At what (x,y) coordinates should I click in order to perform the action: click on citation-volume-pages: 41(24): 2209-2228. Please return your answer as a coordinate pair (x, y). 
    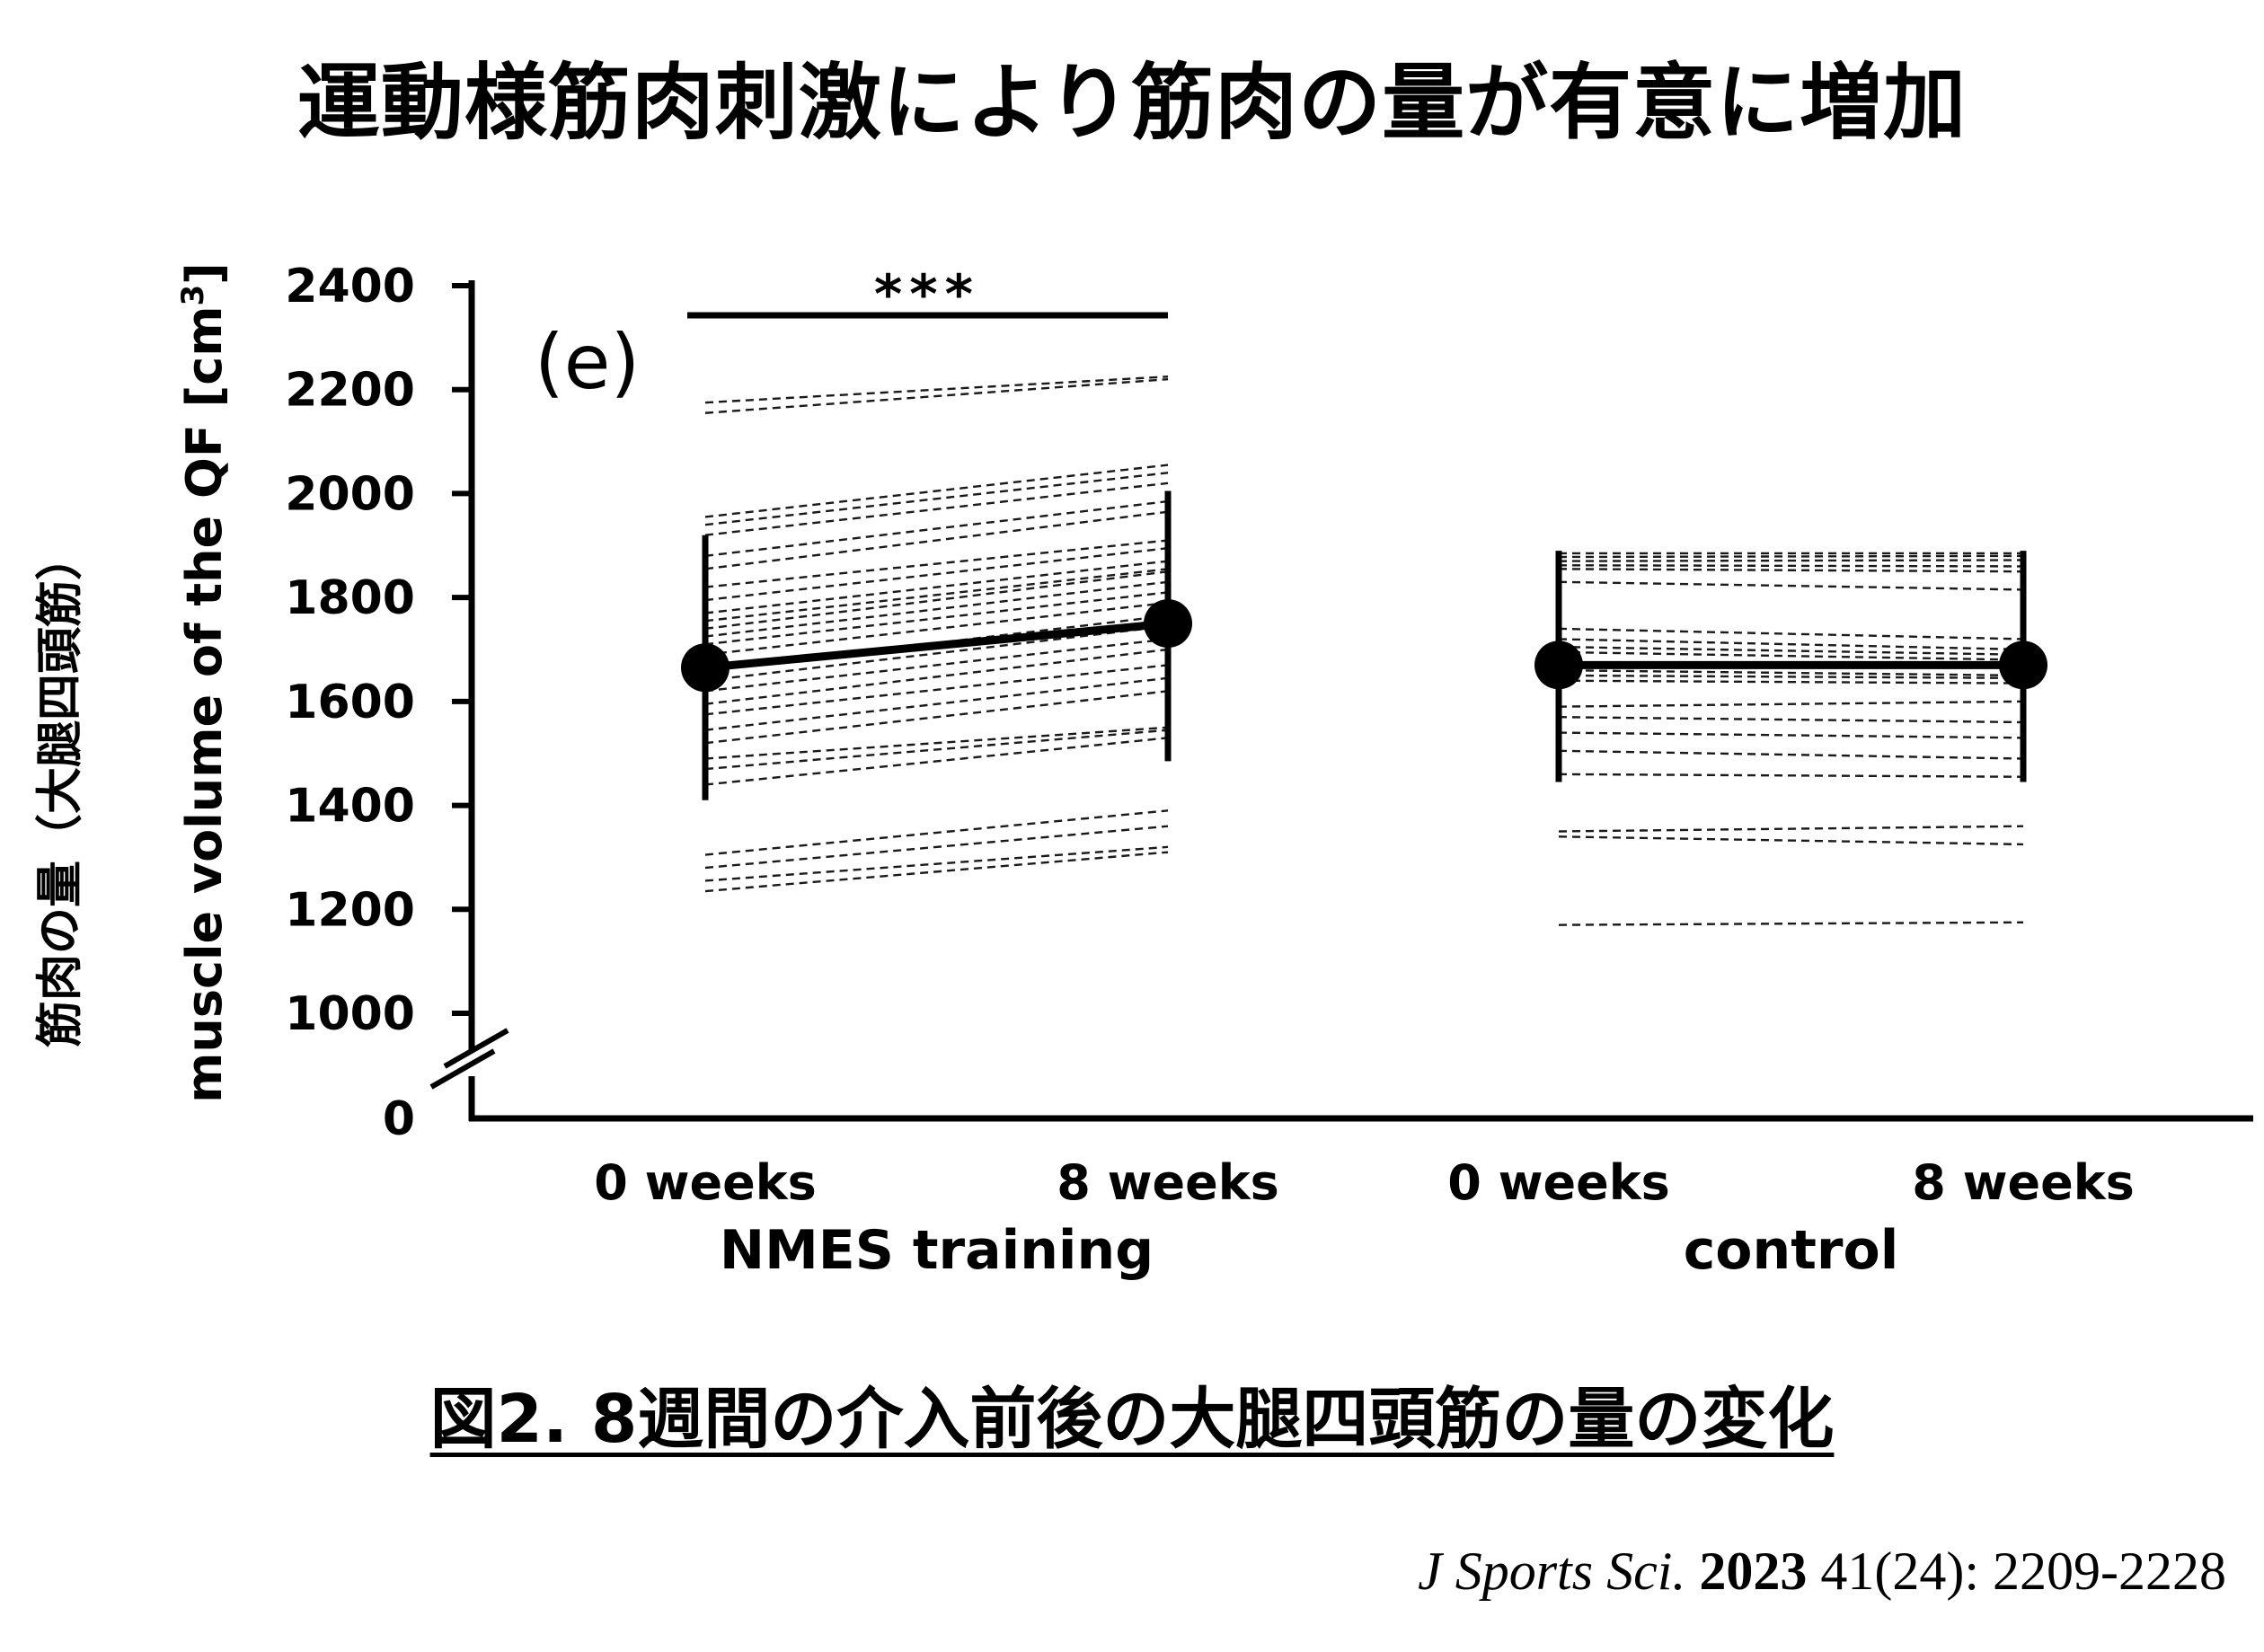
    Looking at the image, I should click on (2023, 1571).